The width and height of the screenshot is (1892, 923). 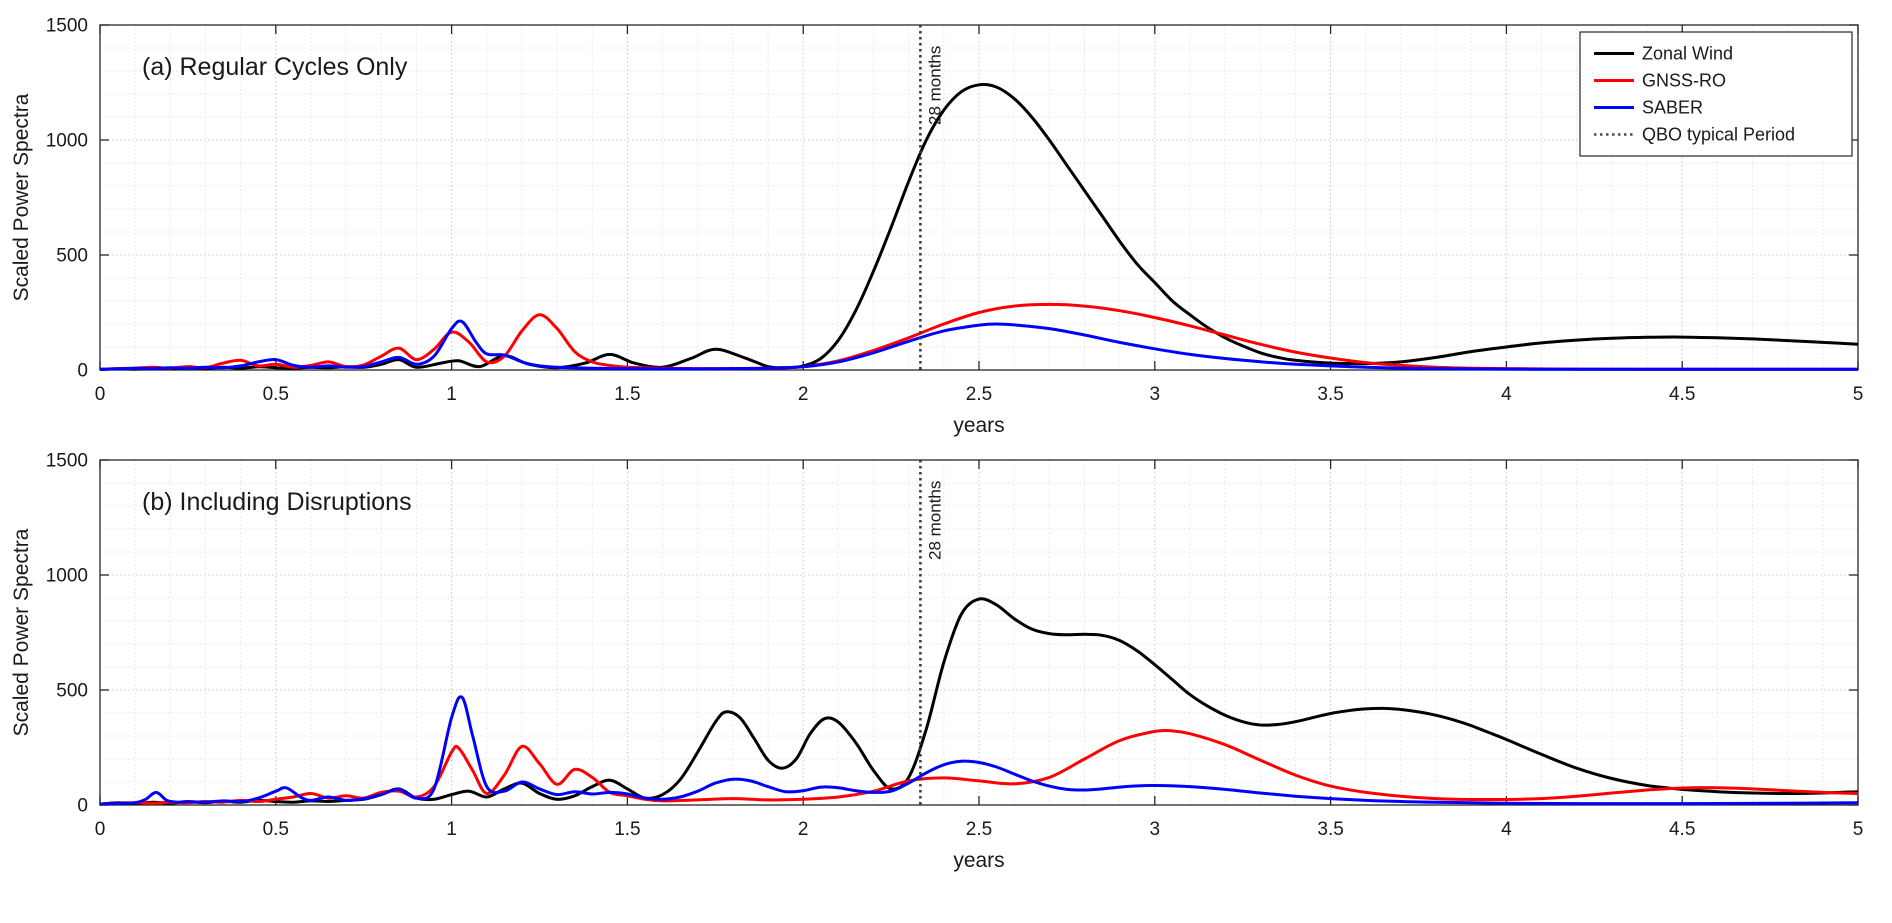 What do you see at coordinates (1718, 135) in the screenshot?
I see `legend-label-qbo-typical-period: QBO typical Period` at bounding box center [1718, 135].